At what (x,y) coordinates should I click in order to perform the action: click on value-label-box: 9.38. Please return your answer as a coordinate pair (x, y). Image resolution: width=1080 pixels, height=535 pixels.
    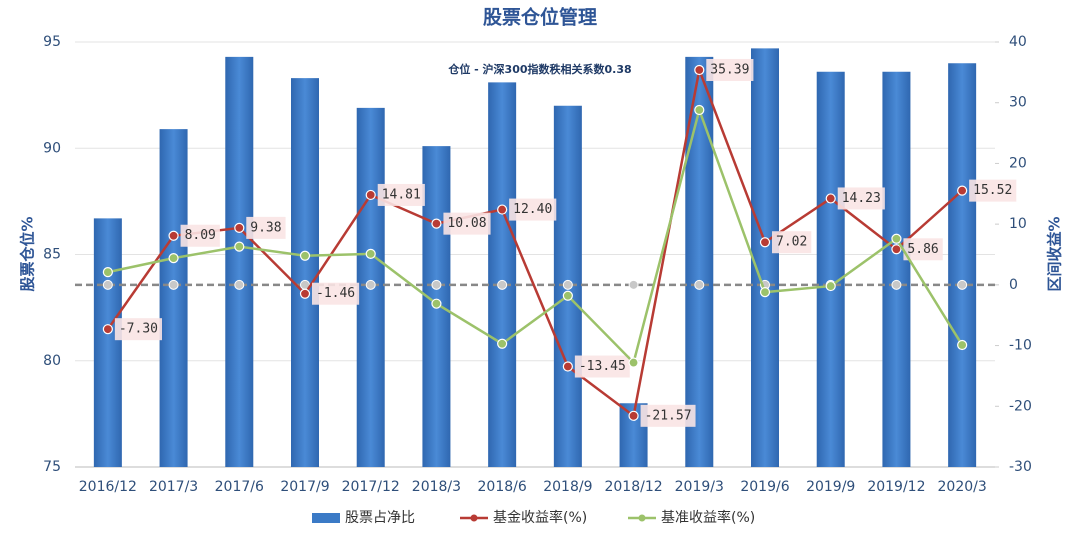
    Looking at the image, I should click on (266, 227).